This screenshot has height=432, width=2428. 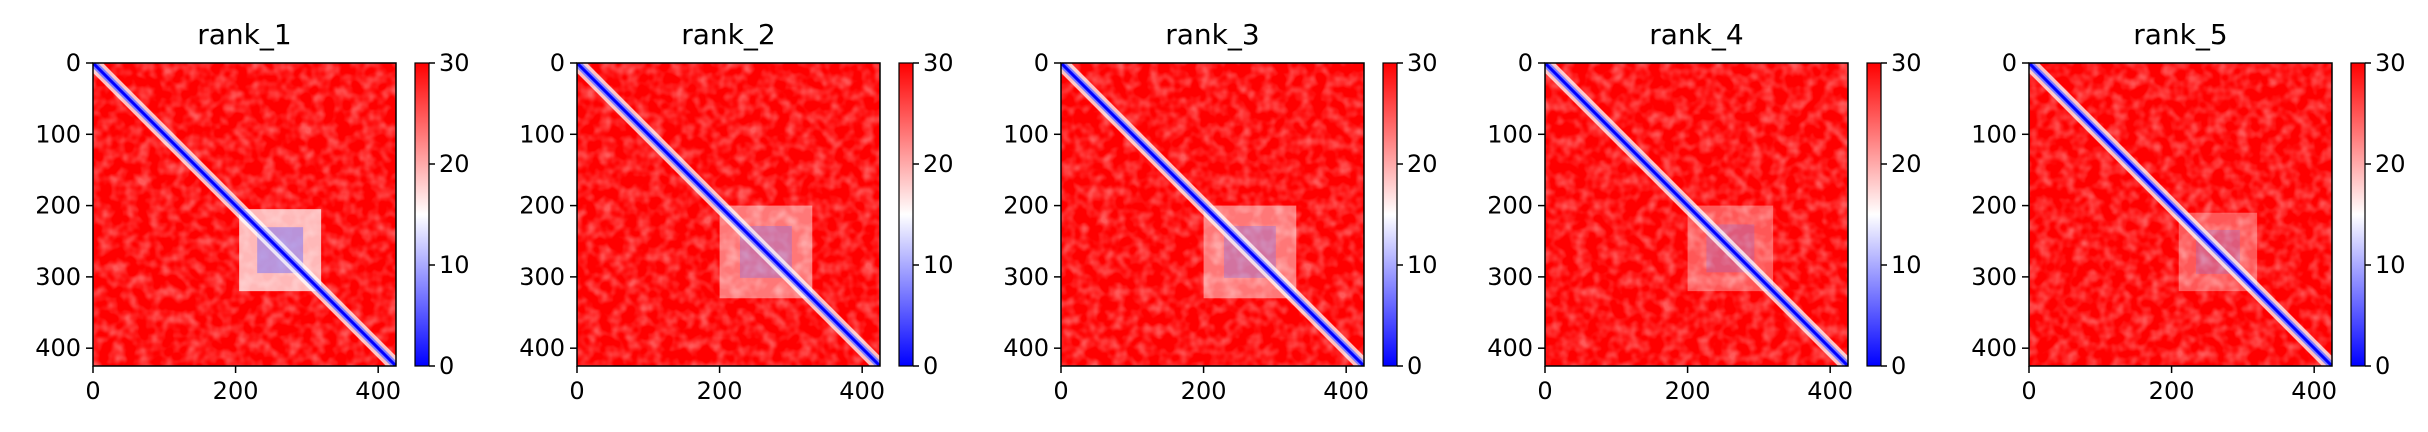 What do you see at coordinates (1696, 34) in the screenshot?
I see `panel-title: rank_4` at bounding box center [1696, 34].